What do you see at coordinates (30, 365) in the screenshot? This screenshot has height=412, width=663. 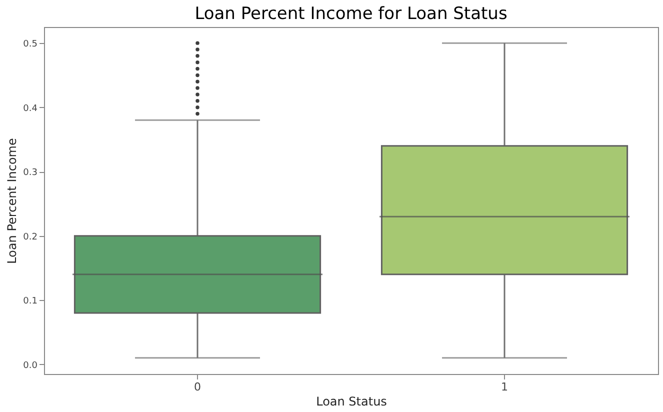 I see `y-tick-label: 0.0` at bounding box center [30, 365].